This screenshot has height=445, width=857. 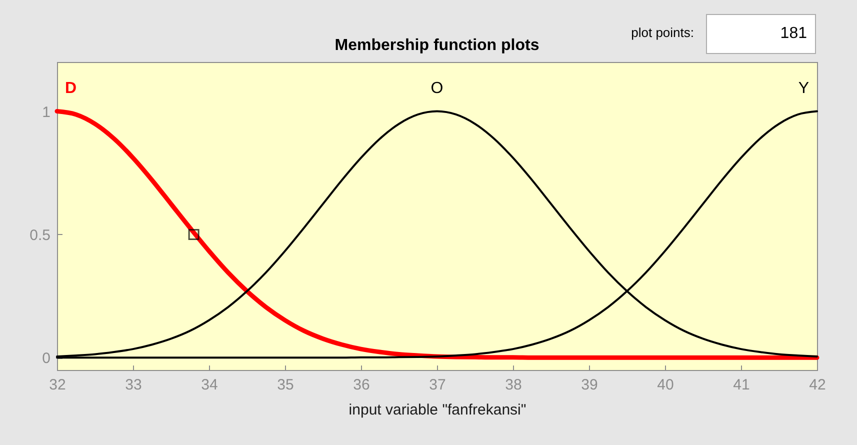 I want to click on chart-title: Membership function plots, so click(x=437, y=45).